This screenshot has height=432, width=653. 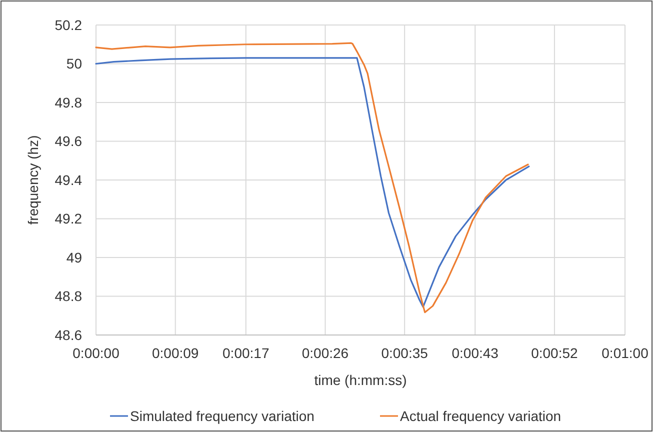 What do you see at coordinates (481, 416) in the screenshot?
I see `legend-label: Actual frequency variation` at bounding box center [481, 416].